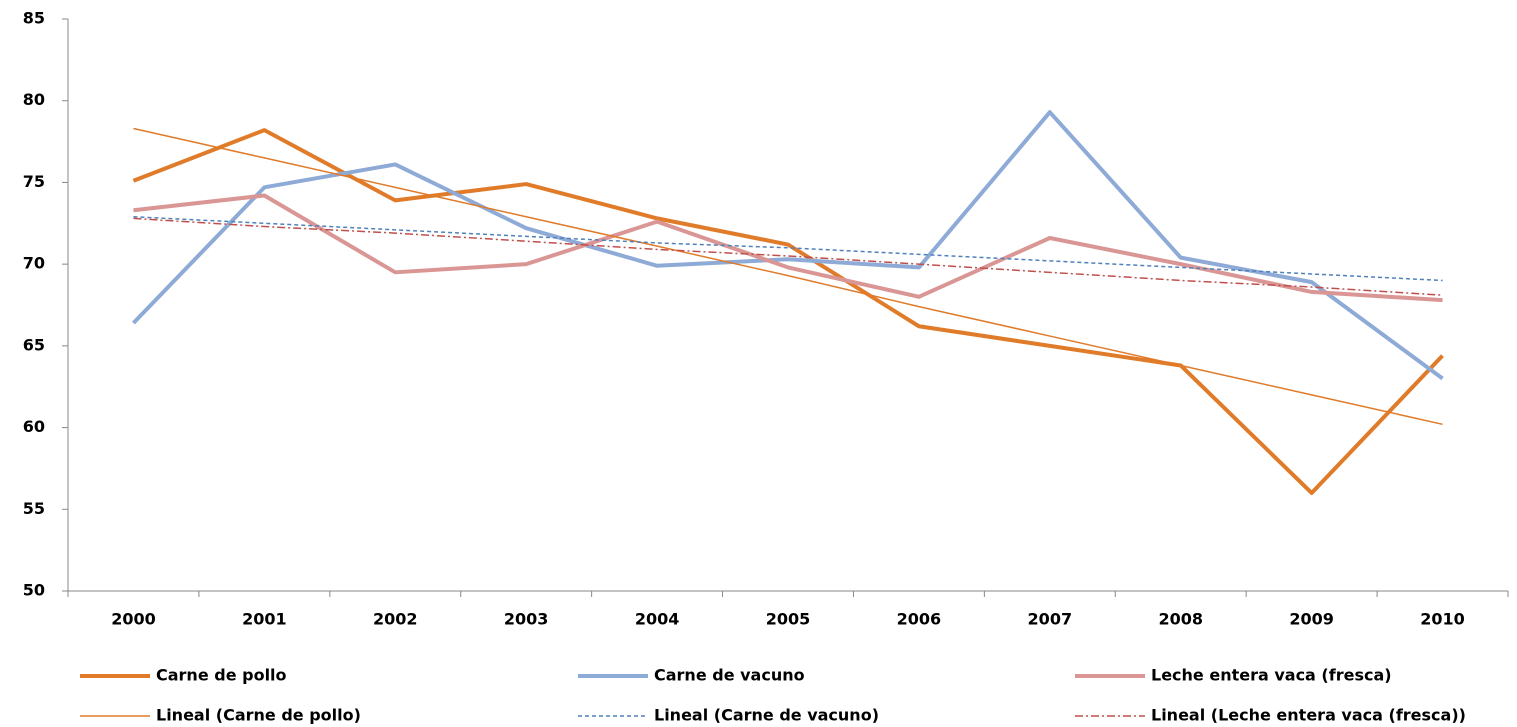 The width and height of the screenshot is (1517, 727). I want to click on y-tick-label: 65, so click(34, 344).